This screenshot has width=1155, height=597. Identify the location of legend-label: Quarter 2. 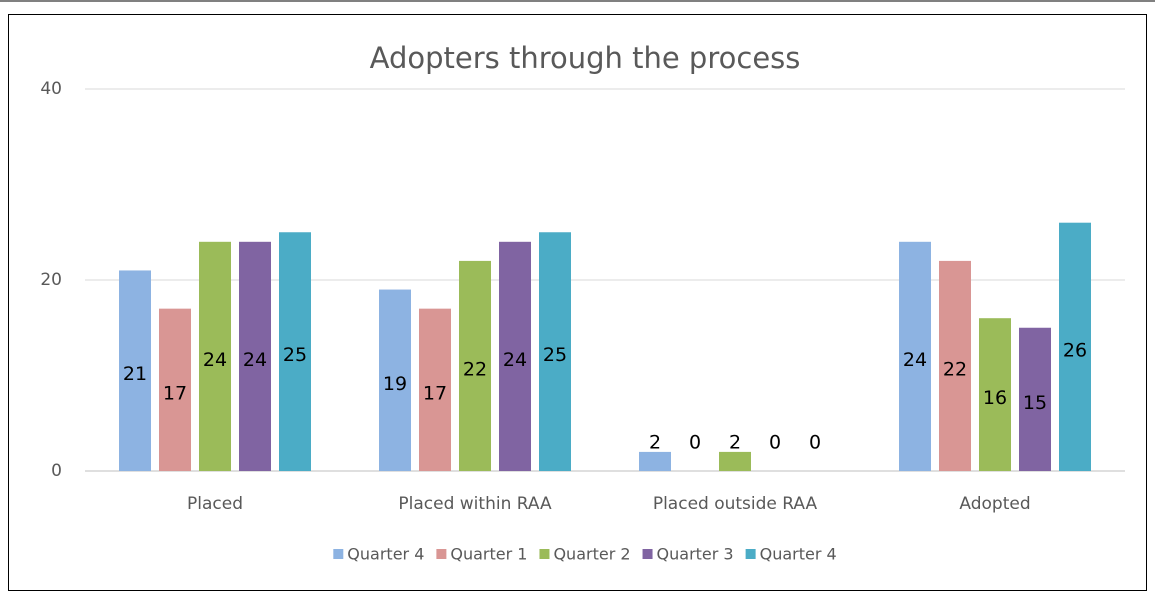
(591, 554).